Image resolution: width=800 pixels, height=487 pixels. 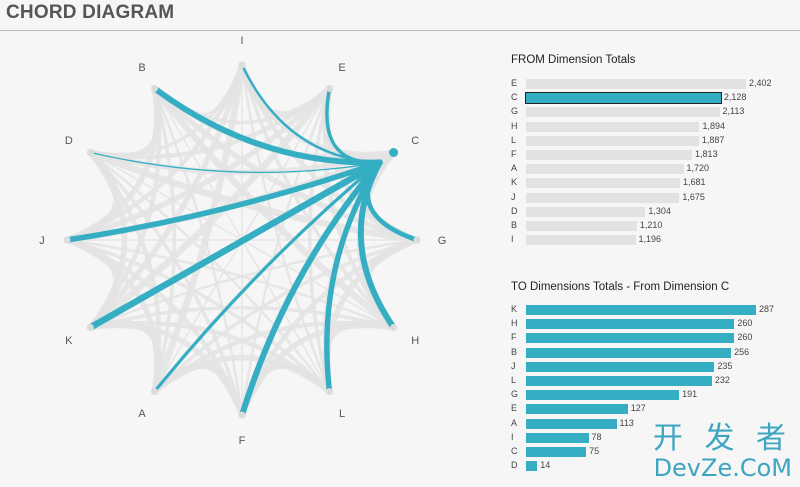 I want to click on node-label-C: C, so click(x=415, y=141).